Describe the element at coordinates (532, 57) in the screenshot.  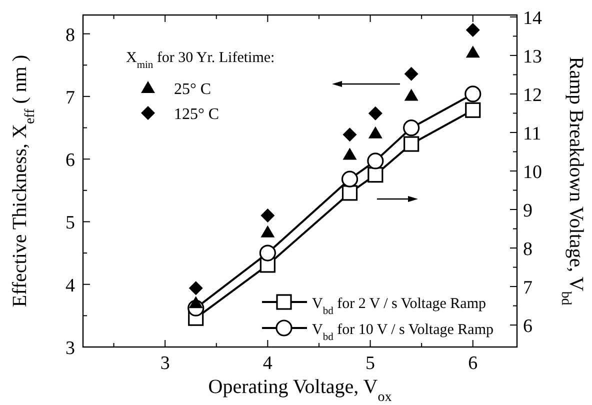
I see `y2-tick-label: 13` at that location.